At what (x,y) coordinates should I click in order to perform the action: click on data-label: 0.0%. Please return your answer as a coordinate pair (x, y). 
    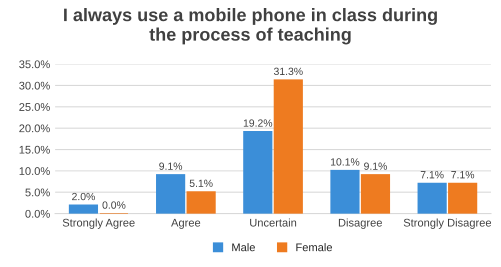
    Looking at the image, I should click on (114, 205).